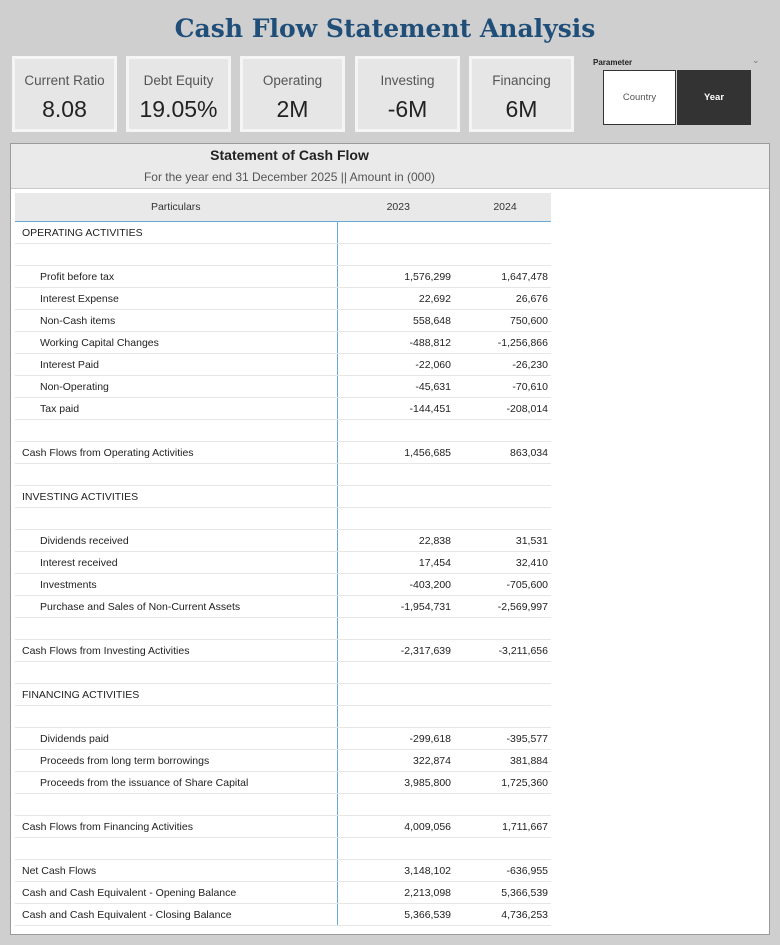 The image size is (780, 945). I want to click on row-label: Working Capital Changes, so click(176, 342).